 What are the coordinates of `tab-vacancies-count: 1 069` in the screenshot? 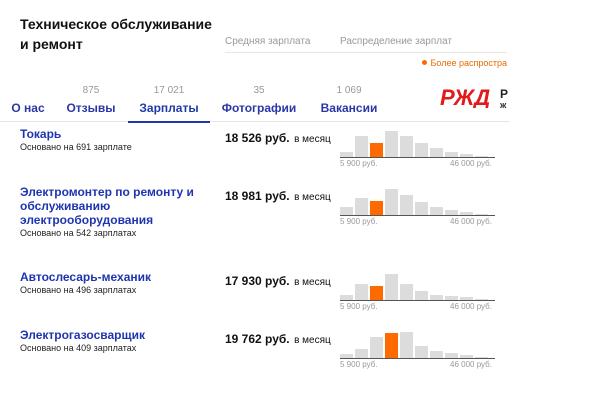 It's located at (349, 90).